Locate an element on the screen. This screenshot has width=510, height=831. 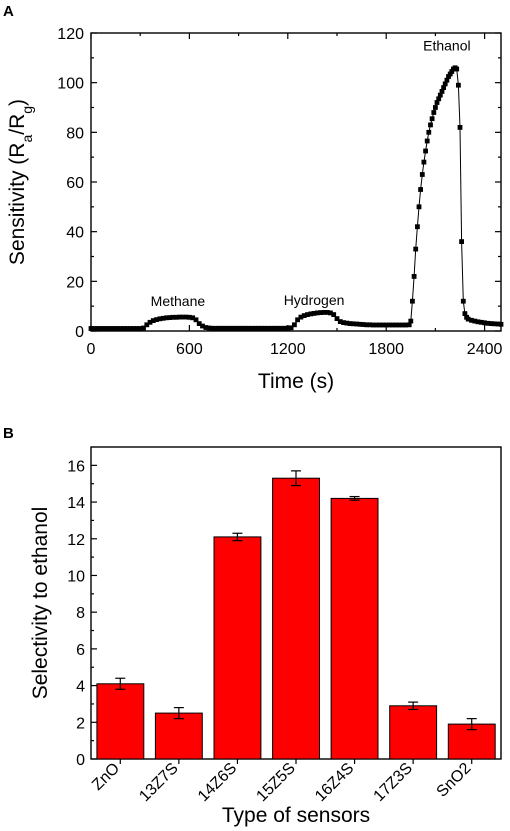
x-tick-label: 1800 is located at coordinates (386, 349).